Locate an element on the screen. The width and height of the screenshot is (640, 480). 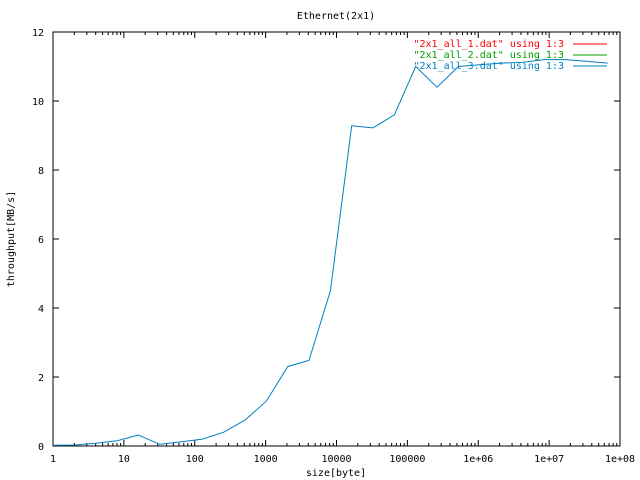
x-tick-label: 100 is located at coordinates (195, 459).